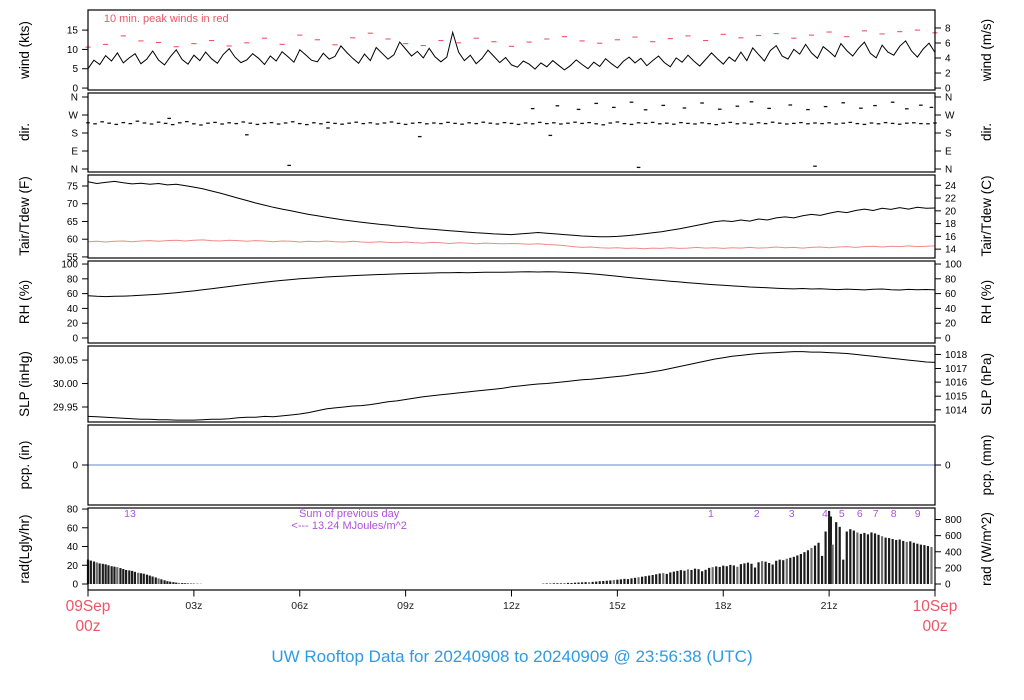 The image size is (1024, 700). What do you see at coordinates (948, 74) in the screenshot?
I see `svg-text: 2` at bounding box center [948, 74].